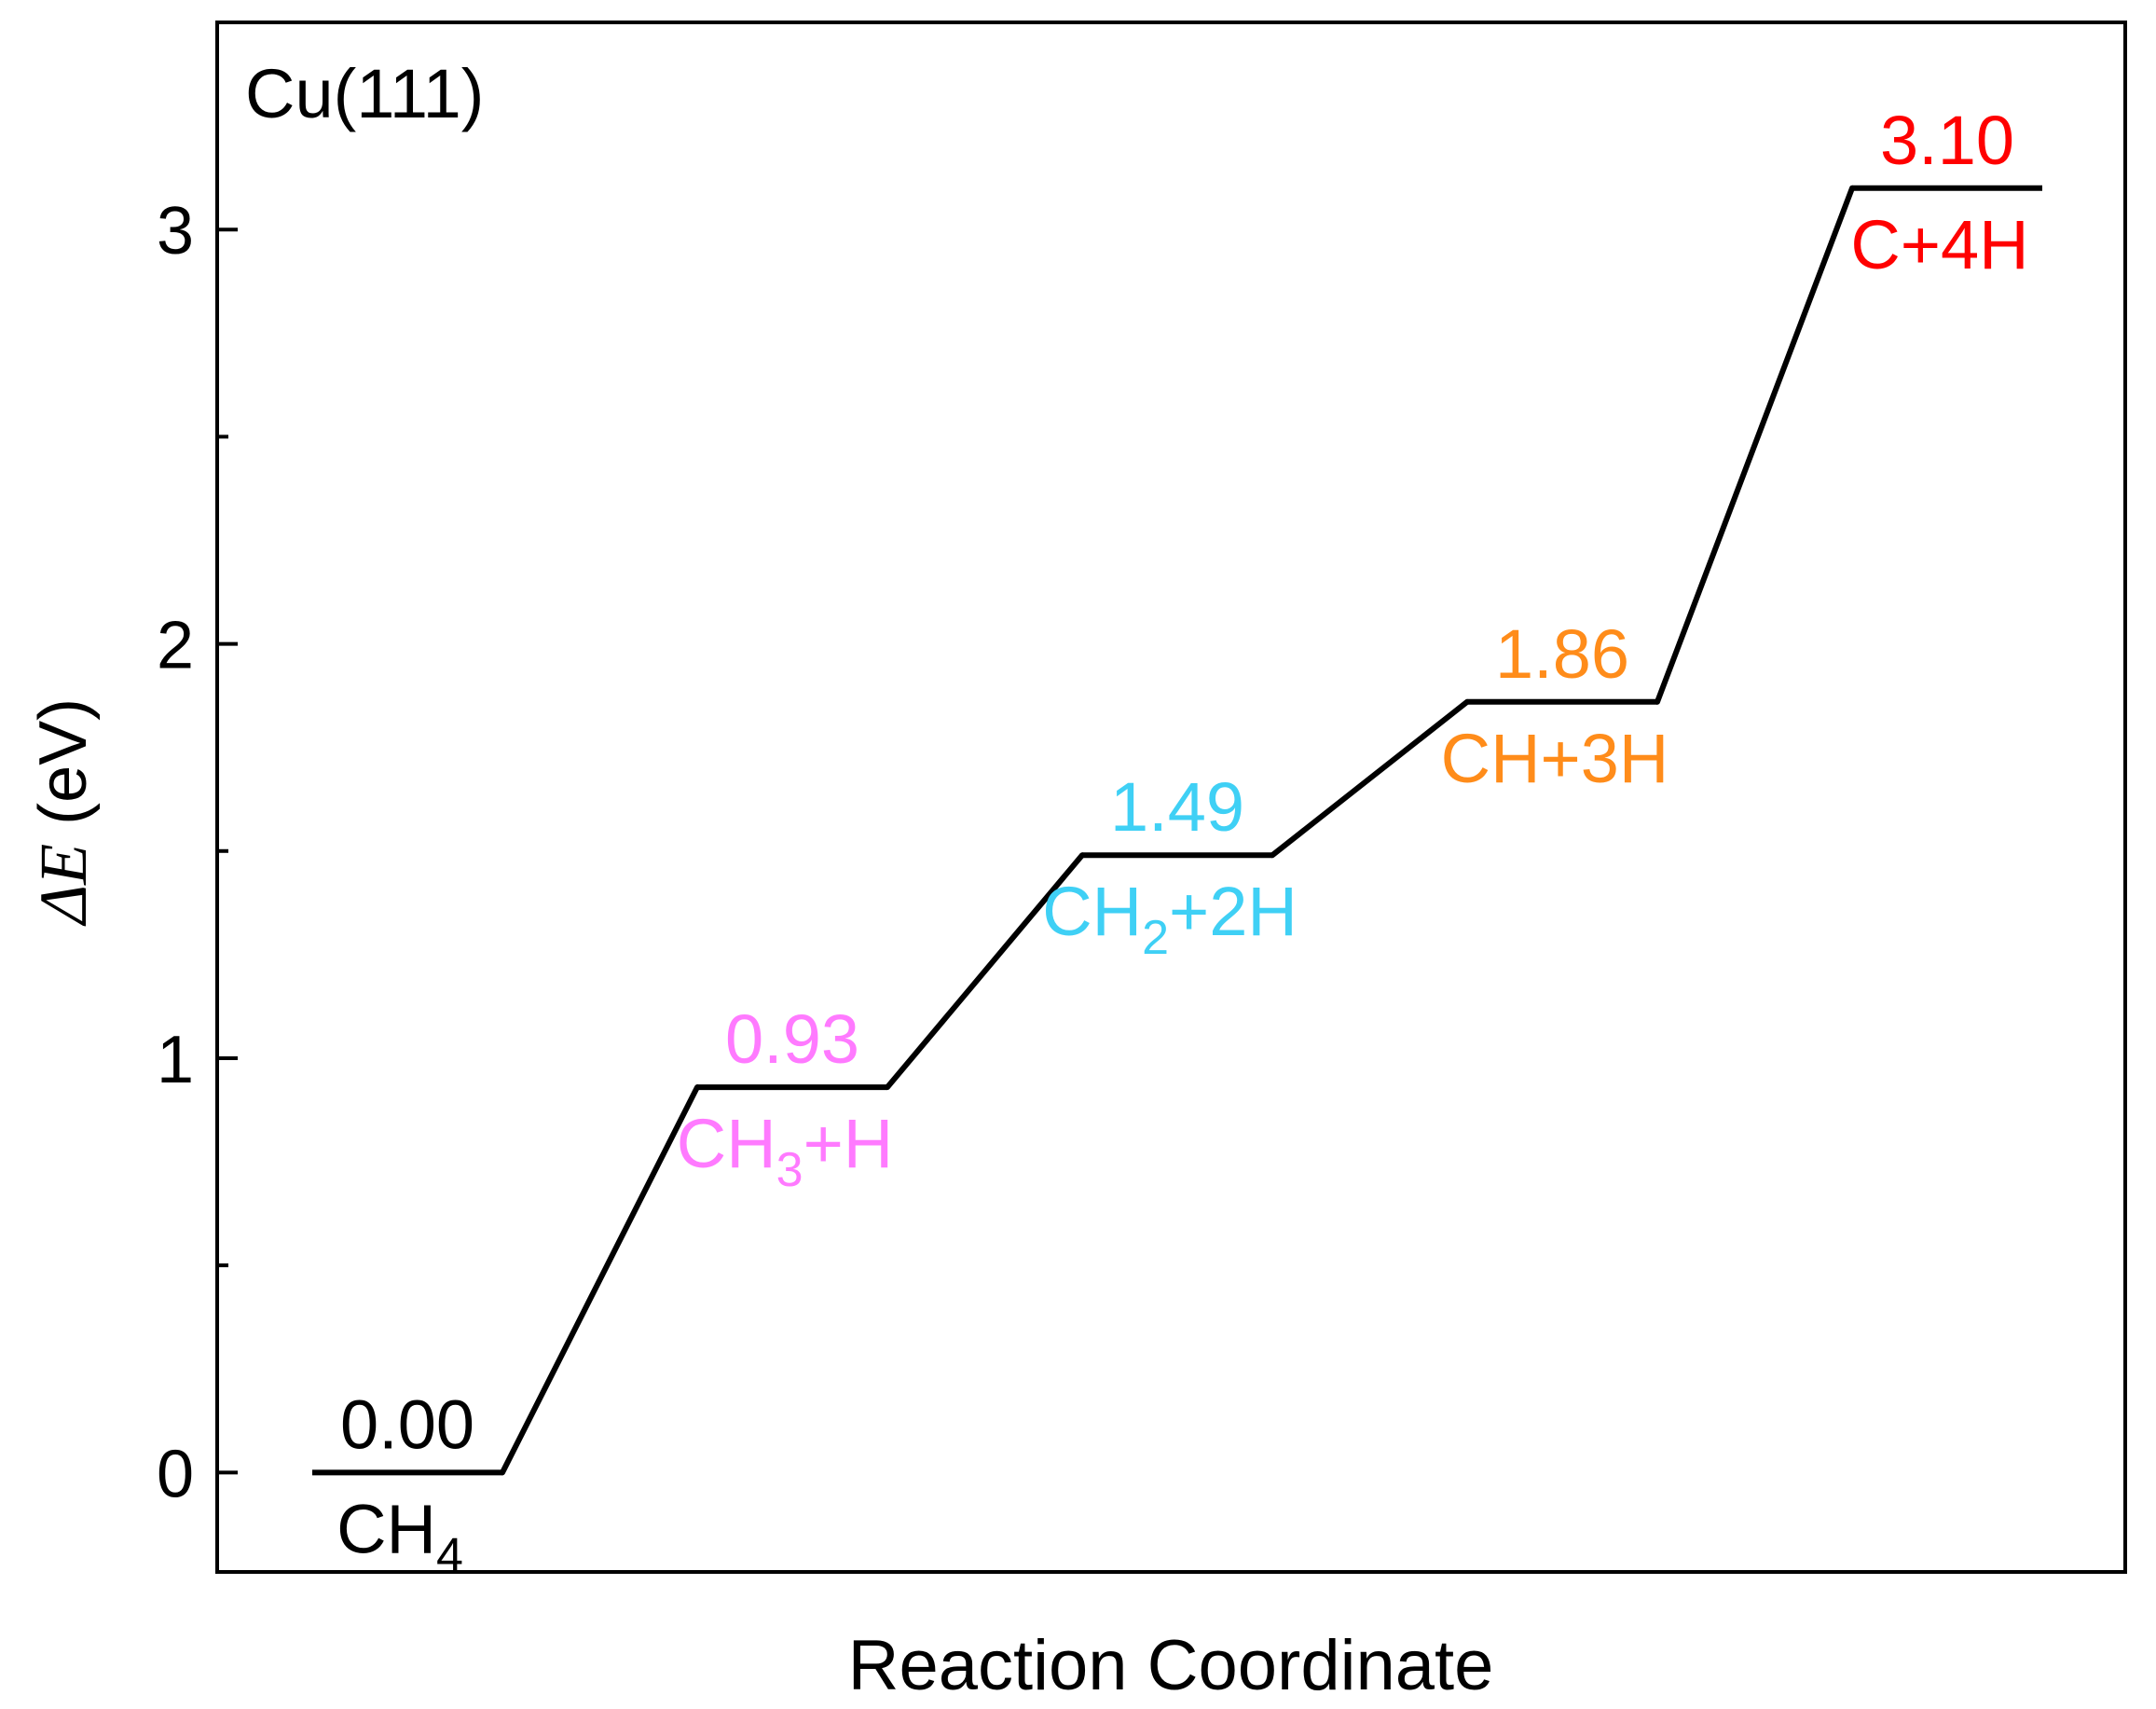 The image size is (2156, 1709). Describe the element at coordinates (64, 885) in the screenshot. I see `y-axis-symbol: ΔE` at that location.